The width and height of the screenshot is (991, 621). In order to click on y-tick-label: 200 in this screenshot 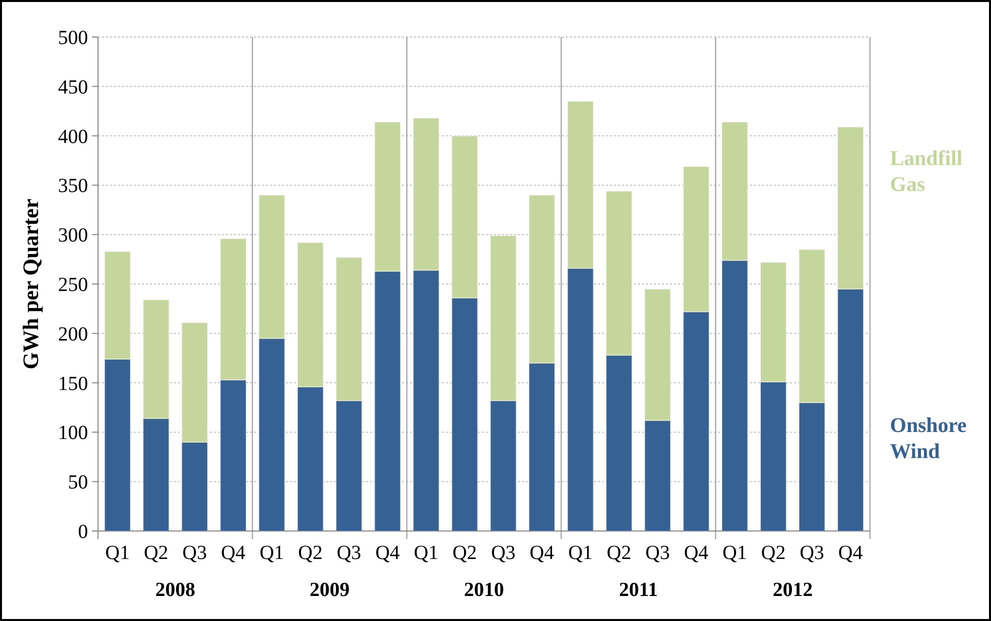, I will do `click(73, 334)`.